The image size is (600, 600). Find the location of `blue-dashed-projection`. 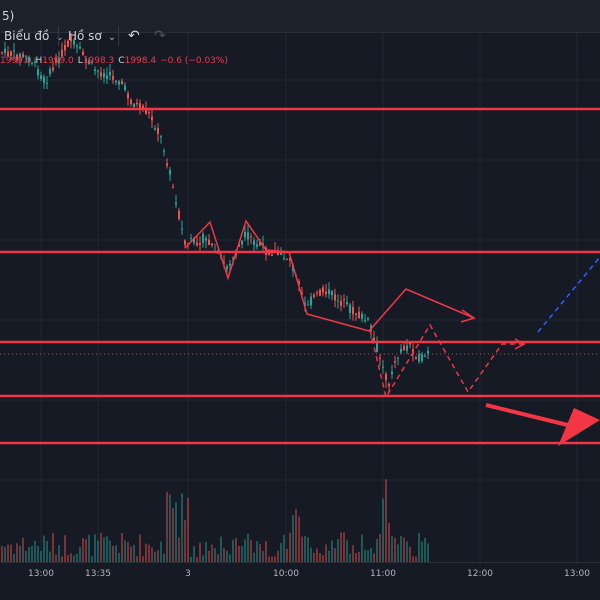

blue-dashed-projection is located at coordinates (568, 294).